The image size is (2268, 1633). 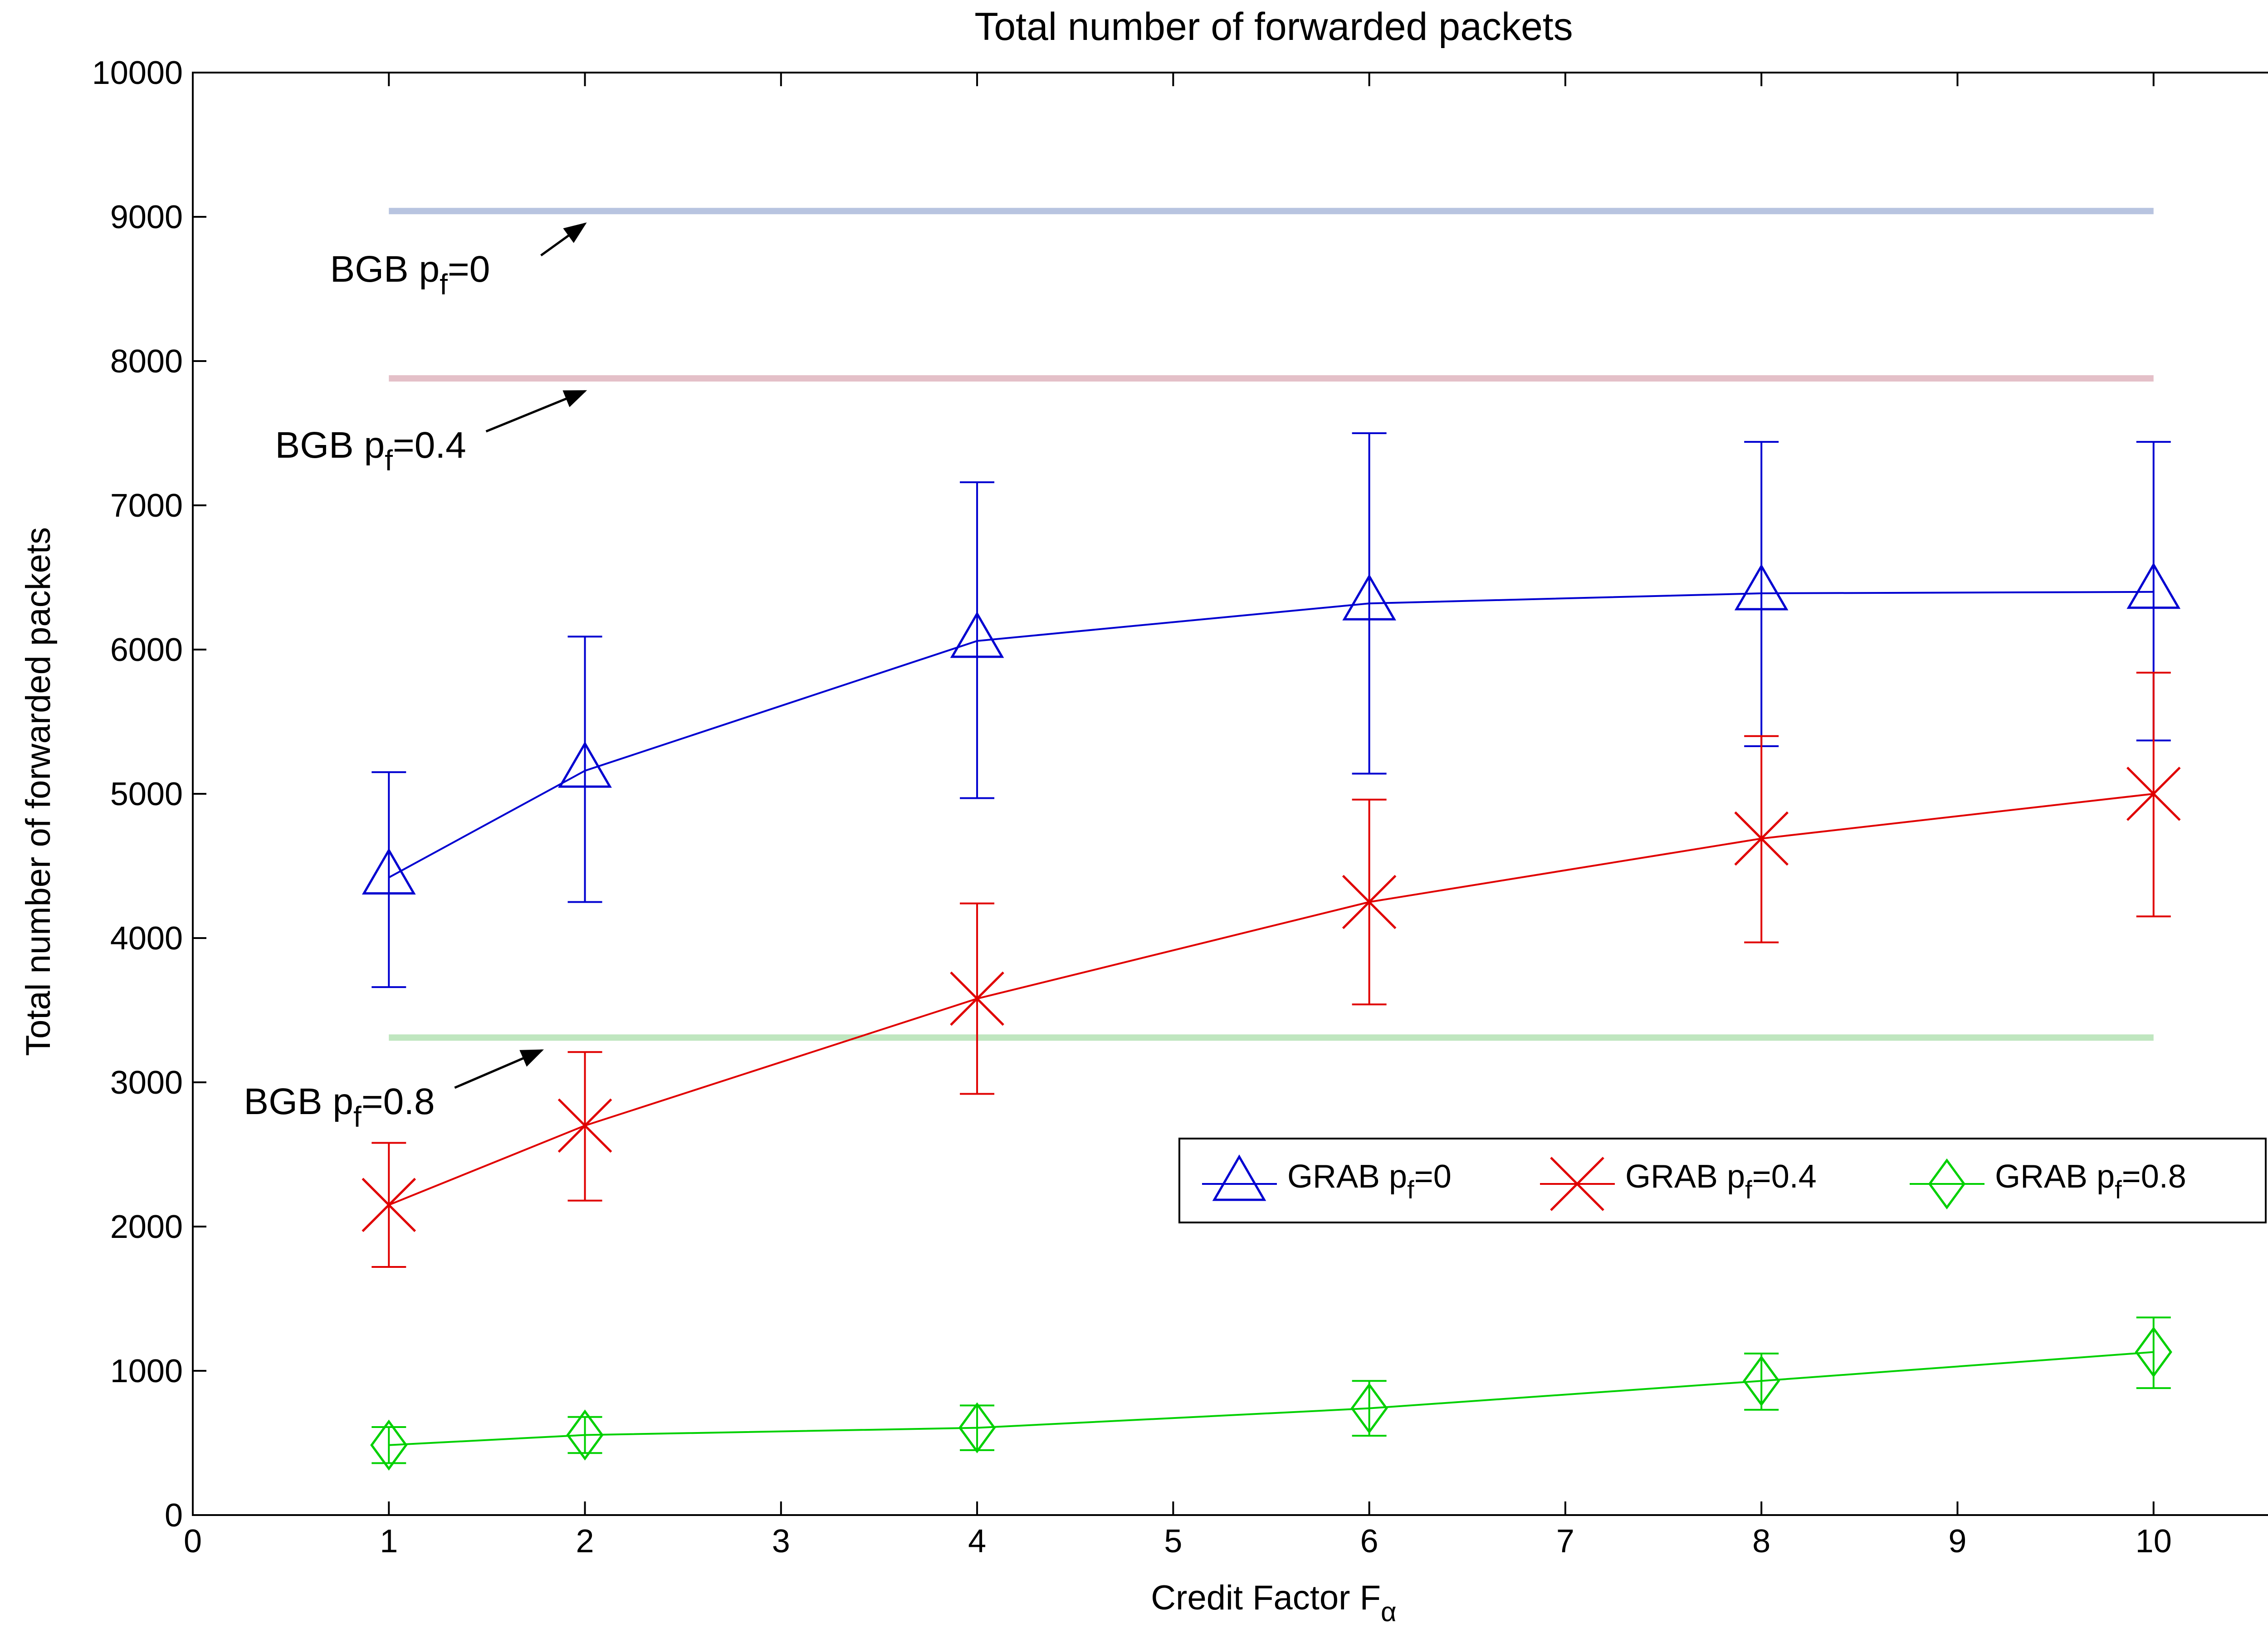 What do you see at coordinates (1274, 27) in the screenshot?
I see `chart-title: Total number of forwarded packets` at bounding box center [1274, 27].